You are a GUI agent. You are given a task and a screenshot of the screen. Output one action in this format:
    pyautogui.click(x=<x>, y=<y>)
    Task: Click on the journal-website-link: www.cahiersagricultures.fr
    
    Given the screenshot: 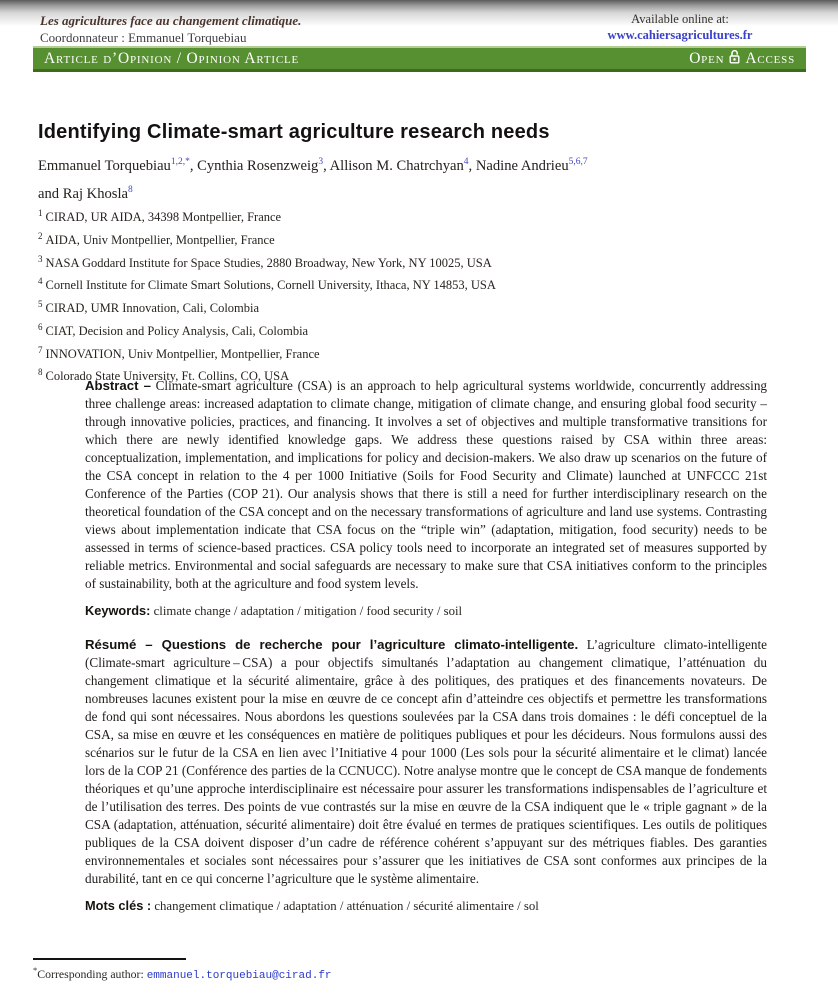 What is the action you would take?
    pyautogui.click(x=680, y=35)
    